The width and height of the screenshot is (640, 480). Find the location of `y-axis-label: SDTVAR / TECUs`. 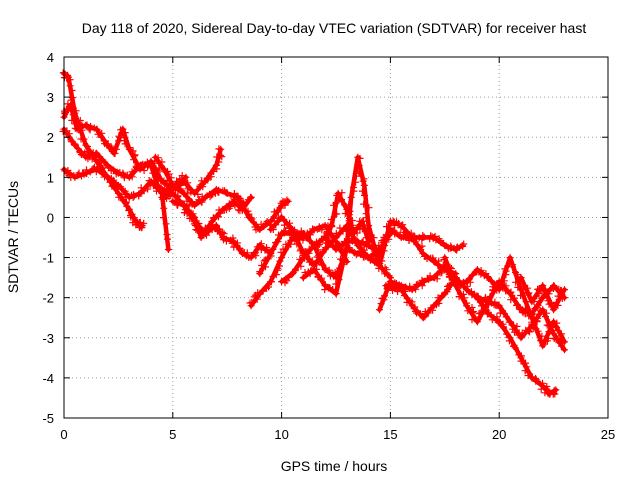

y-axis-label: SDTVAR / TECUs is located at coordinates (13, 237).